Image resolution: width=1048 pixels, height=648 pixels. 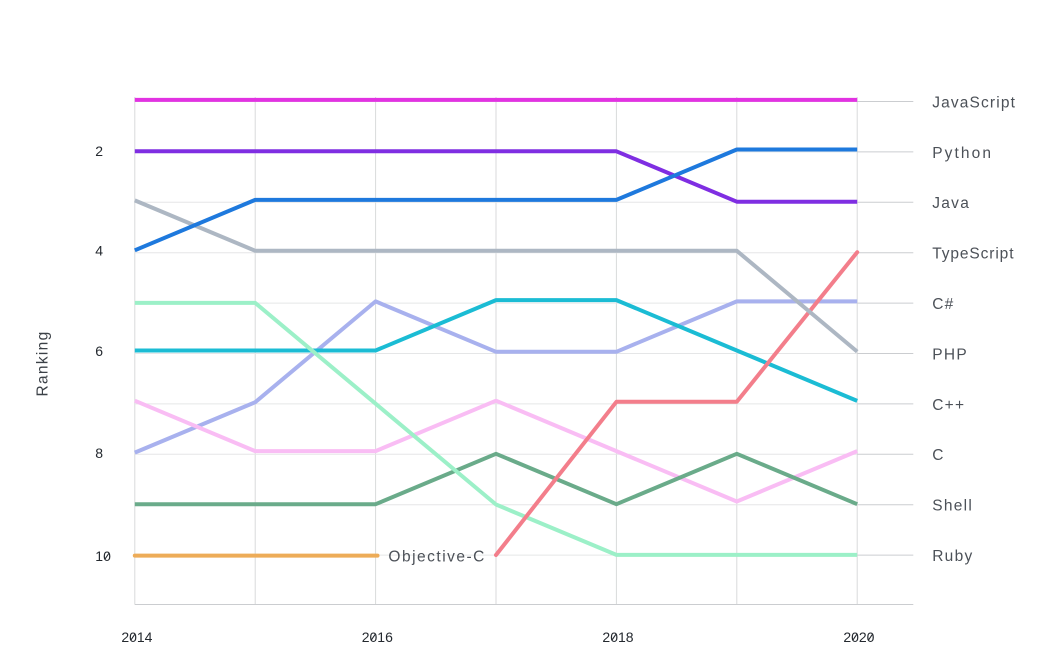 I want to click on svg-text: 8, so click(x=99, y=453).